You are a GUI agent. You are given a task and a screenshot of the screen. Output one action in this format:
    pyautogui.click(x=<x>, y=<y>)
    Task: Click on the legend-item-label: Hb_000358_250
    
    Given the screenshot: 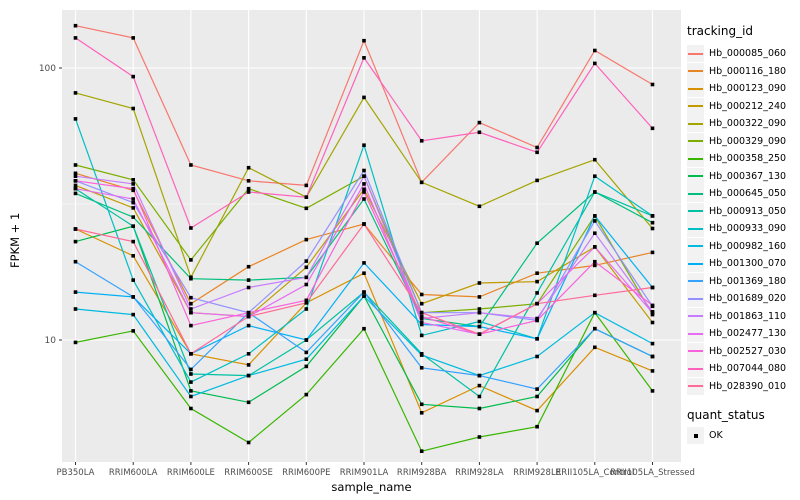 What is the action you would take?
    pyautogui.click(x=748, y=159)
    